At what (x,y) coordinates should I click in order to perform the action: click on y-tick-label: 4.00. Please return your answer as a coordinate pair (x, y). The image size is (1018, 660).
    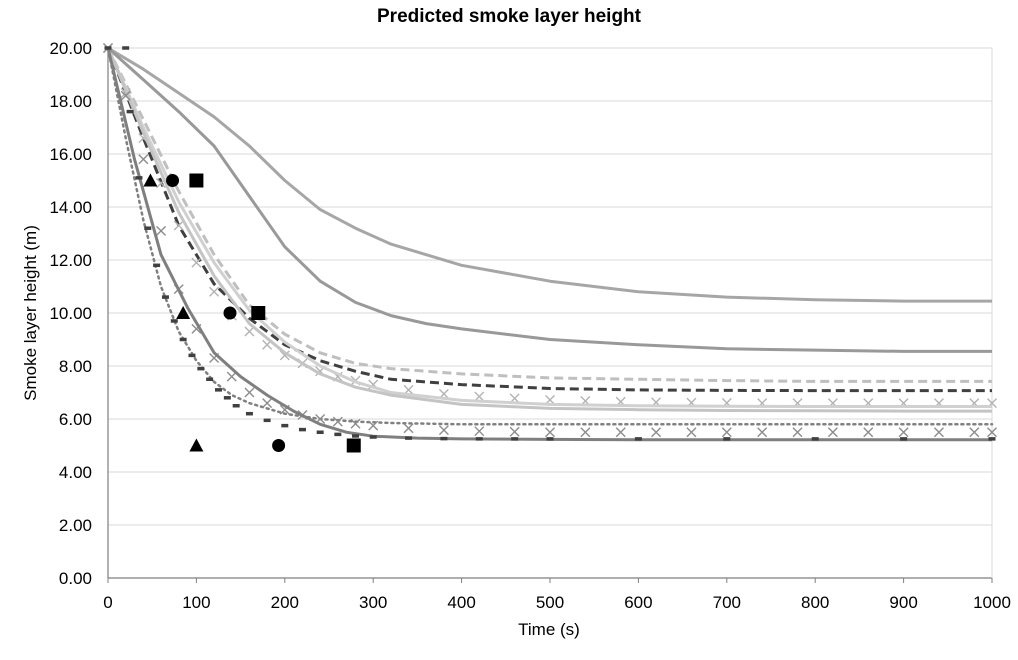
    Looking at the image, I should click on (75, 472).